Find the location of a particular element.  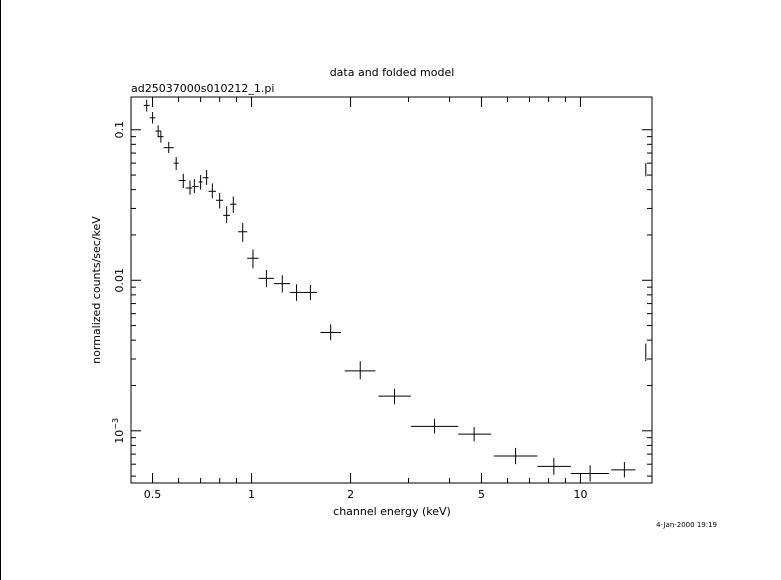

chart-title: data and folded model is located at coordinates (392, 72).